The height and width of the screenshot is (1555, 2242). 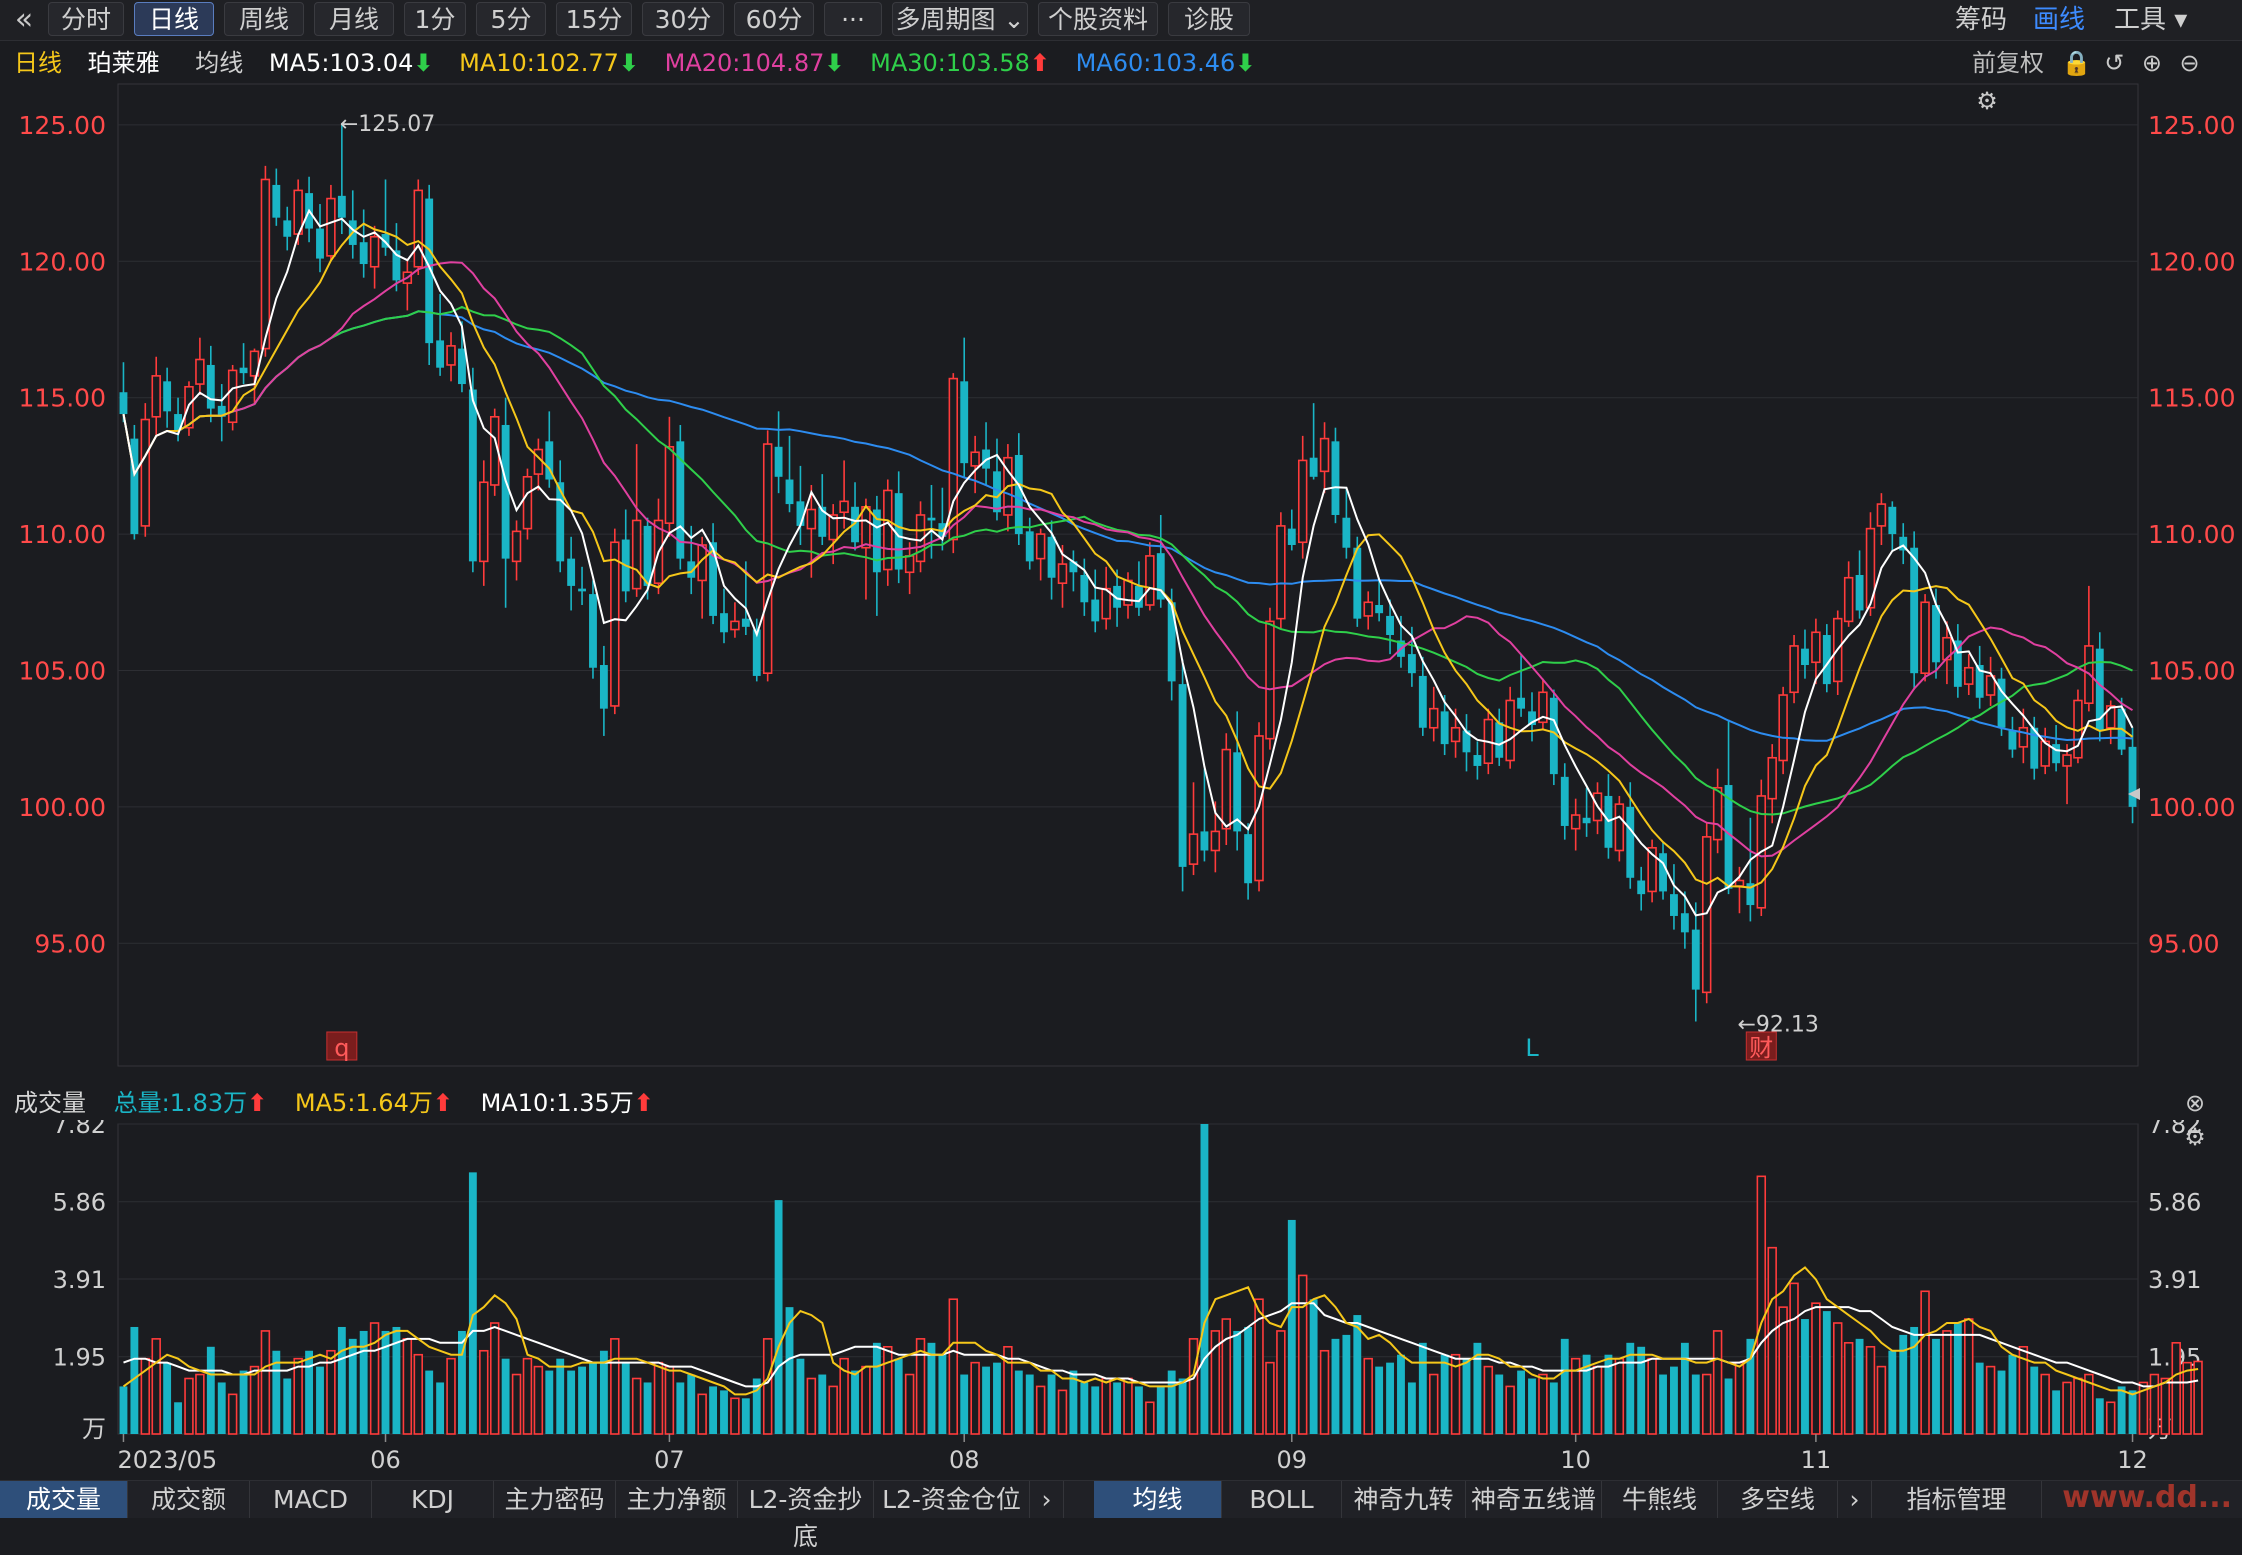 I want to click on period-button-12: 诊股, so click(x=1209, y=19).